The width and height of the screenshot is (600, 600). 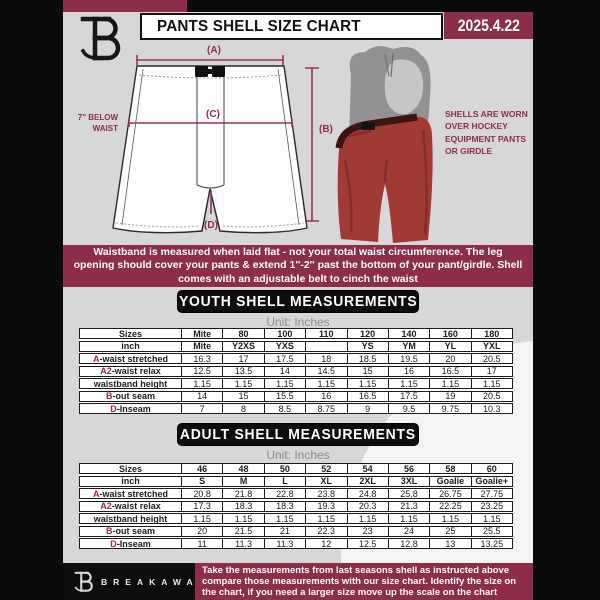 I want to click on size-cell: 25.8, so click(x=410, y=493).